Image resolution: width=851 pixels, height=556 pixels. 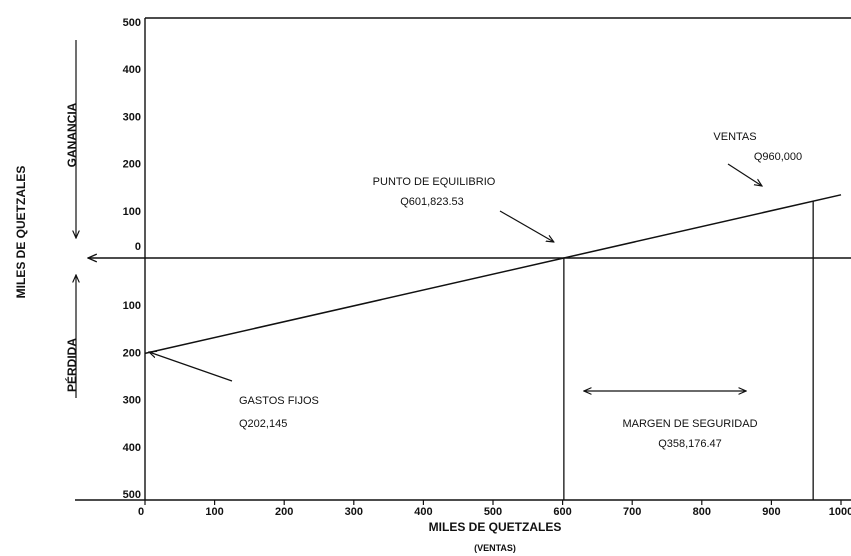 What do you see at coordinates (632, 512) in the screenshot?
I see `x-tick-label: 700` at bounding box center [632, 512].